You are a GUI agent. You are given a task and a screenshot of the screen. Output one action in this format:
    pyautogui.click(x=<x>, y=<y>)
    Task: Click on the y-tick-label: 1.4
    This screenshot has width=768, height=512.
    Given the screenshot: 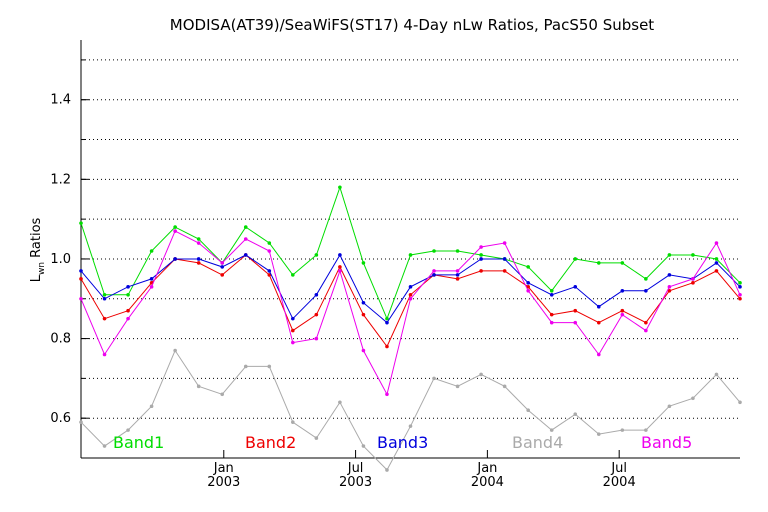 What is the action you would take?
    pyautogui.click(x=60, y=100)
    